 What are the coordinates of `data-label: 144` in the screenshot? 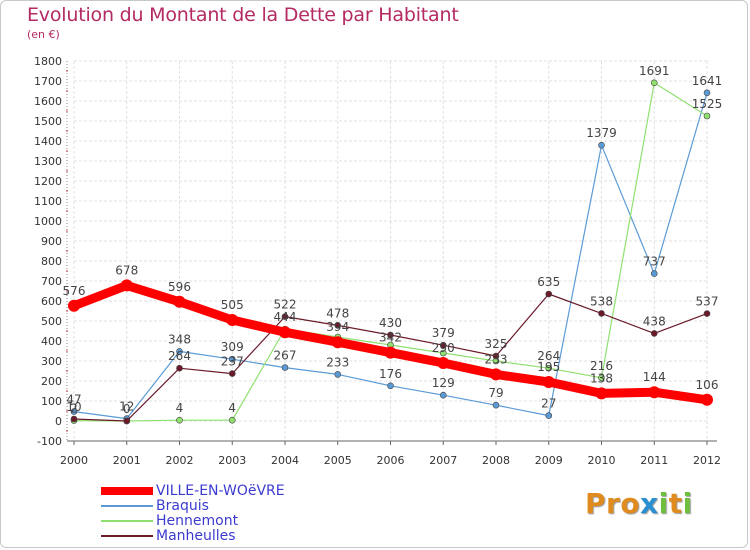 It's located at (654, 377).